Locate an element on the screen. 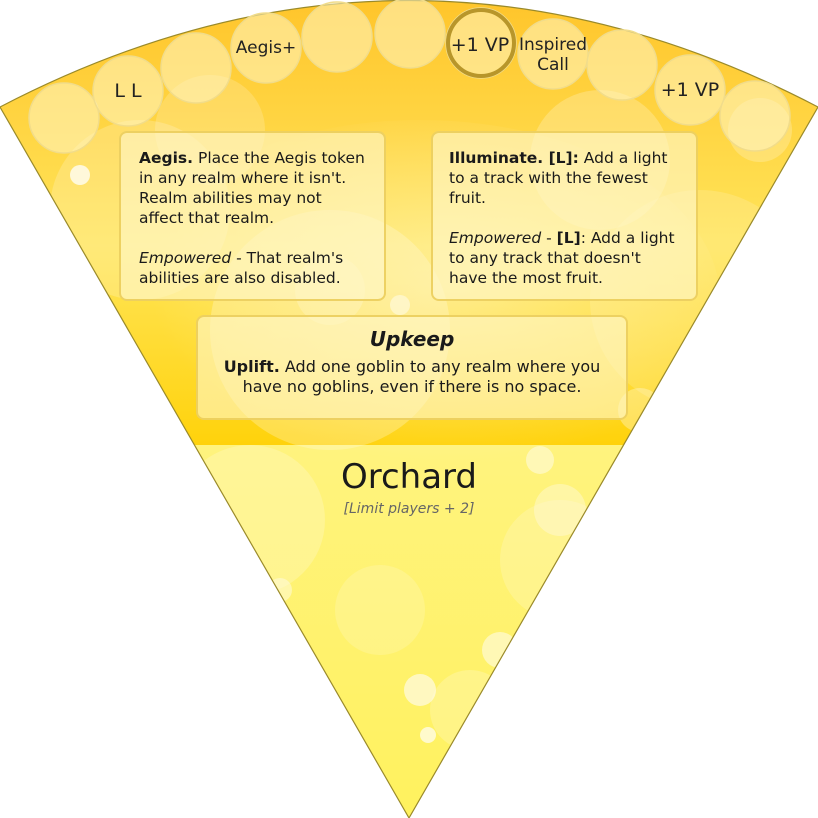 The width and height of the screenshot is (818, 818). slot-label-6: +1 VP is located at coordinates (480, 45).